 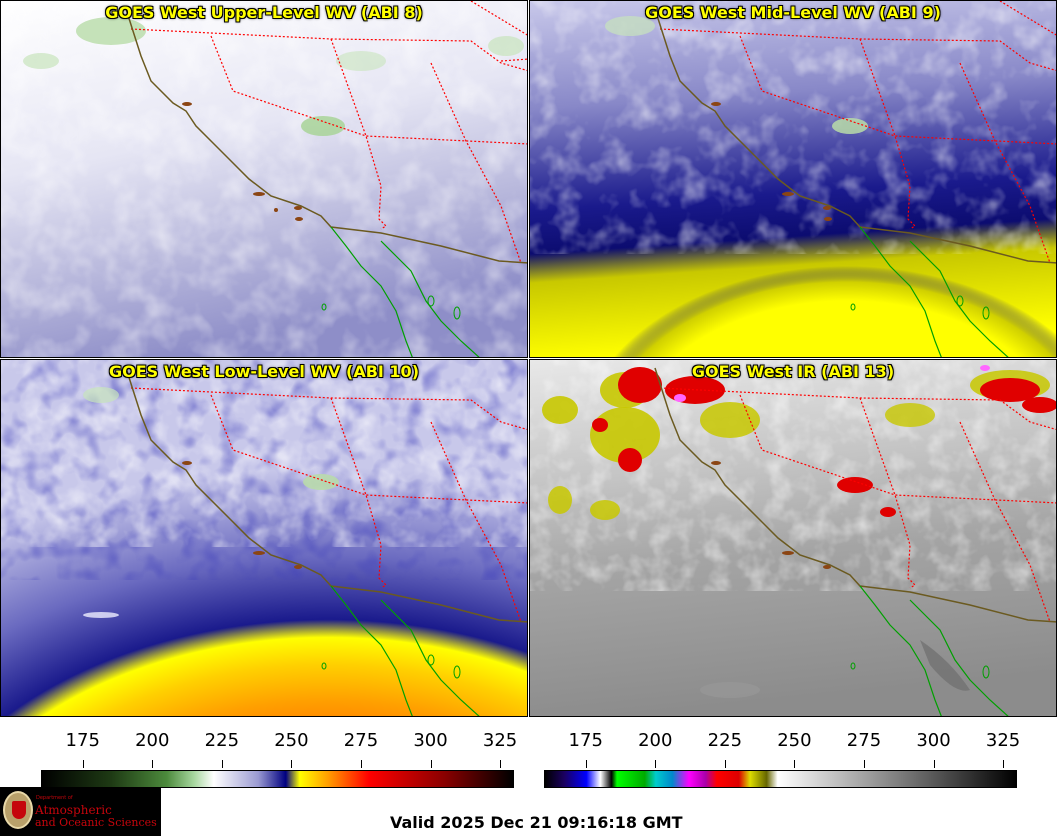 What do you see at coordinates (585, 740) in the screenshot?
I see `ir-scale-tick-label: 175` at bounding box center [585, 740].